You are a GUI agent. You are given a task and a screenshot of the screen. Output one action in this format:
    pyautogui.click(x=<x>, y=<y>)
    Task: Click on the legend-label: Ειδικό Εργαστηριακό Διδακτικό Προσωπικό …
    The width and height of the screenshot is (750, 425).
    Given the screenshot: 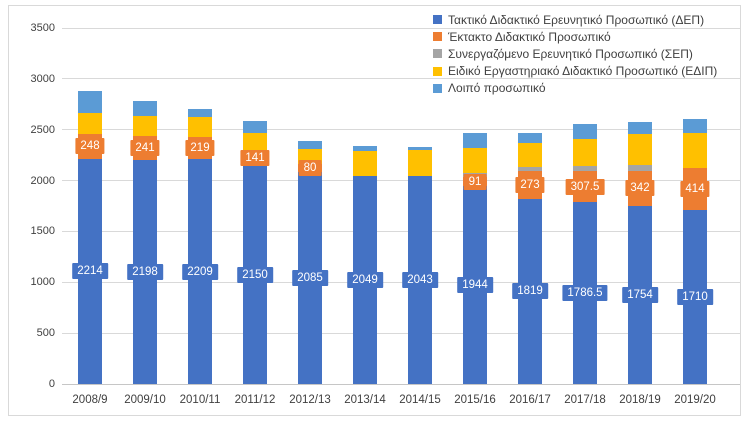 What is the action you would take?
    pyautogui.click(x=583, y=71)
    